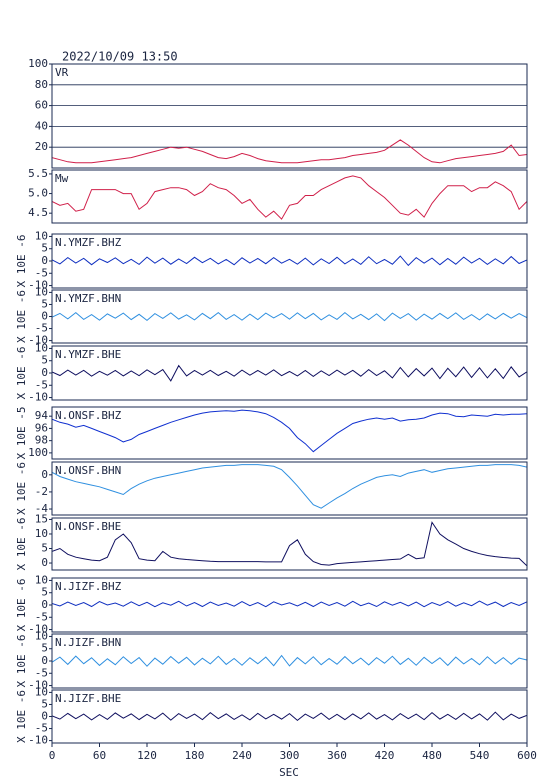  What do you see at coordinates (41, 125) in the screenshot?
I see `y-tick-label: 40` at bounding box center [41, 125].